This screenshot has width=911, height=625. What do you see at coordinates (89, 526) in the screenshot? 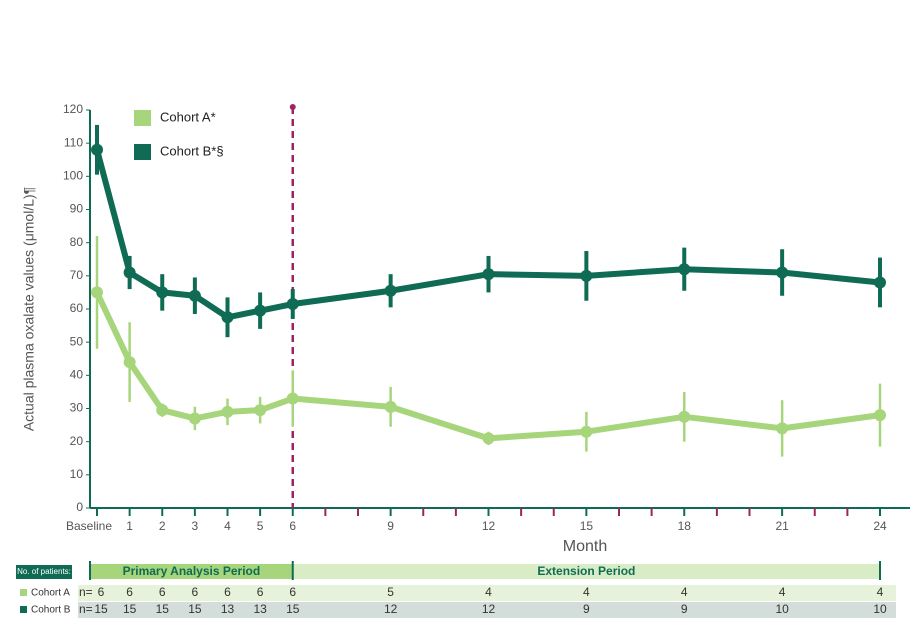
I see `x-tick-label: Baseline` at bounding box center [89, 526].